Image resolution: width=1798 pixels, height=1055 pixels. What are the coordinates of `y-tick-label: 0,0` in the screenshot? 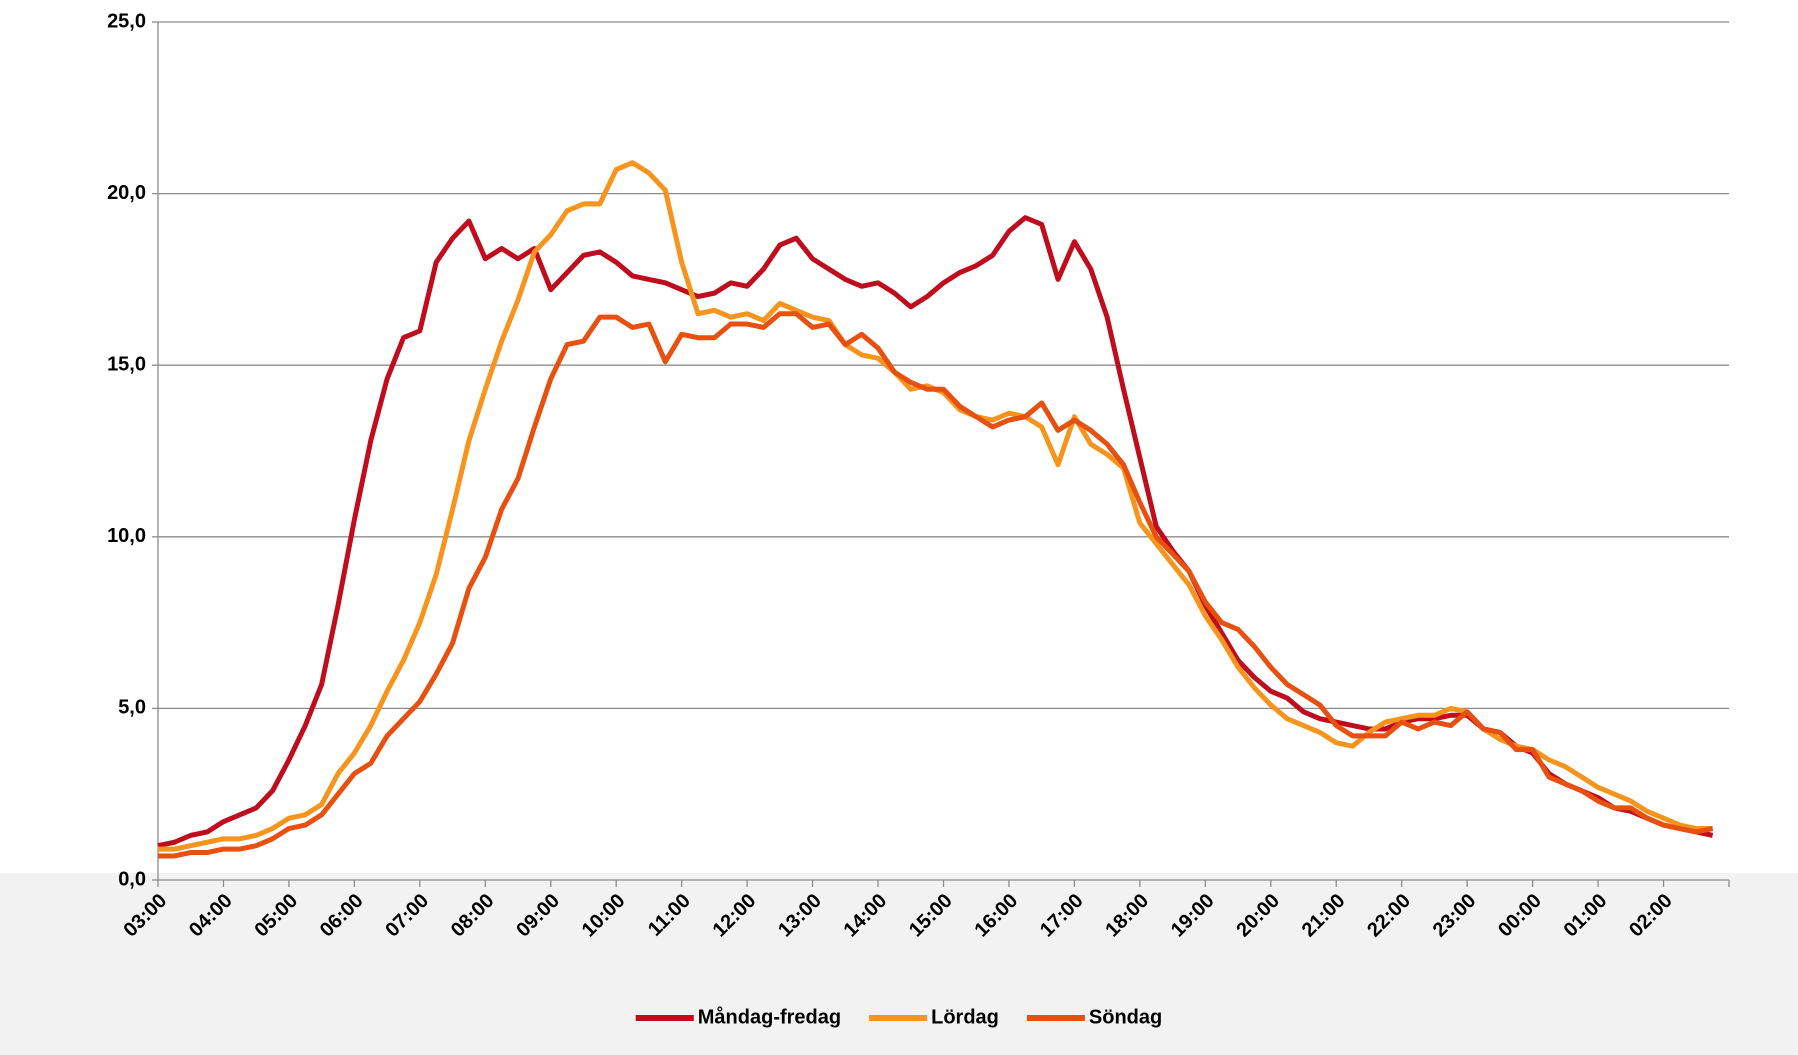 It's located at (132, 879).